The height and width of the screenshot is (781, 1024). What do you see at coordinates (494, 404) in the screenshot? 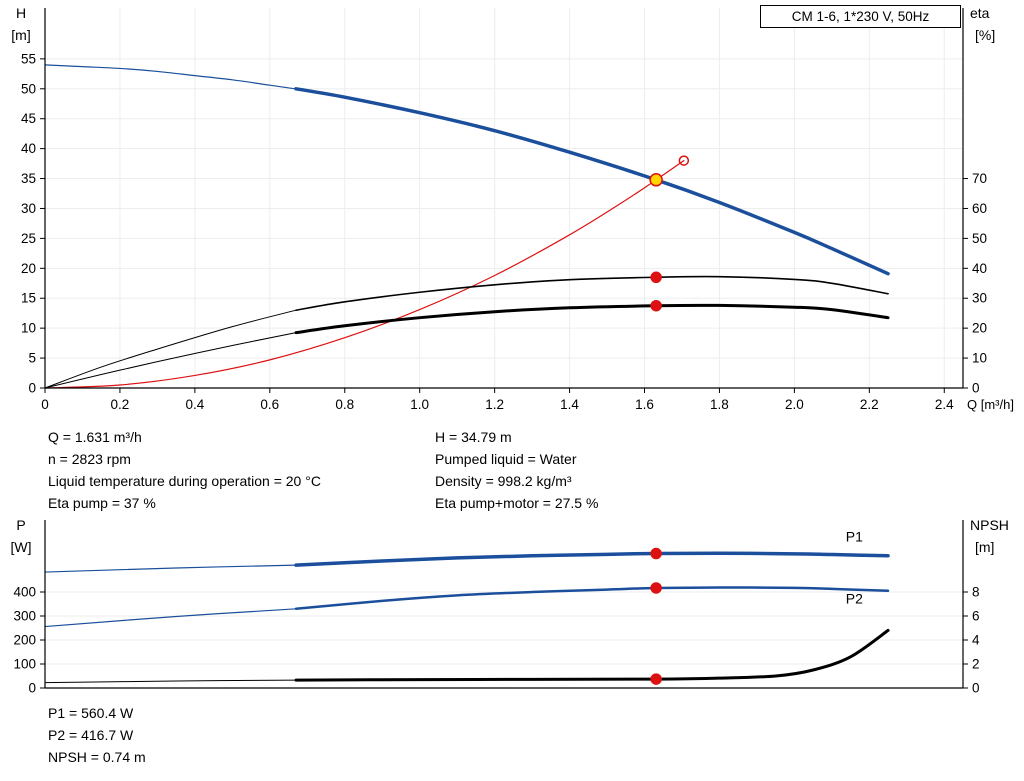
I see `x-tick-label: 1.2` at bounding box center [494, 404].